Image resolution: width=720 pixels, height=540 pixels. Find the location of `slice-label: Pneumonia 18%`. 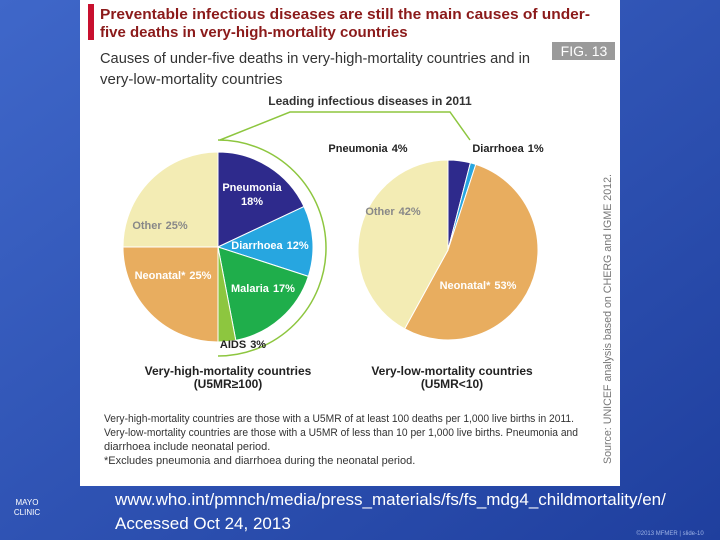

slice-label: Pneumonia 18% is located at coordinates (252, 195).